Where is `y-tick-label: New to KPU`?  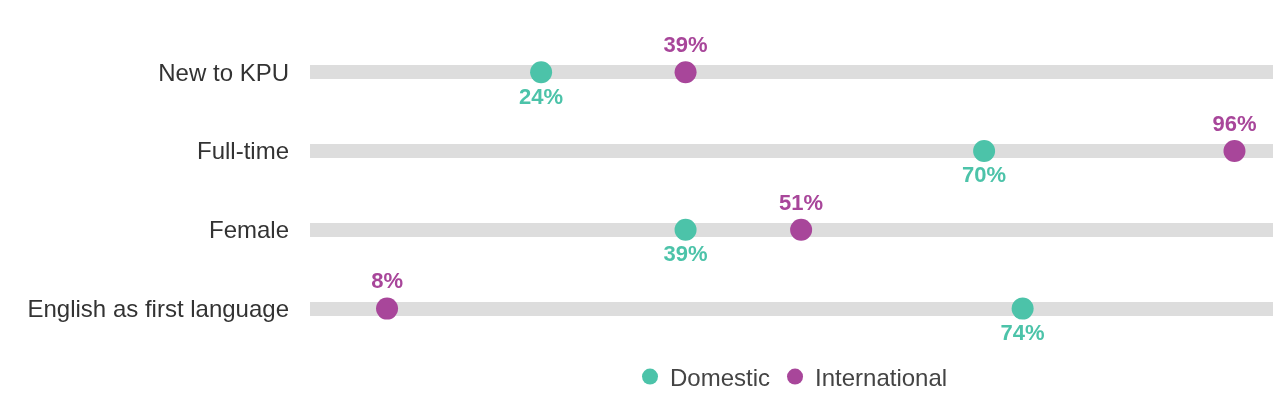 y-tick-label: New to KPU is located at coordinates (223, 72).